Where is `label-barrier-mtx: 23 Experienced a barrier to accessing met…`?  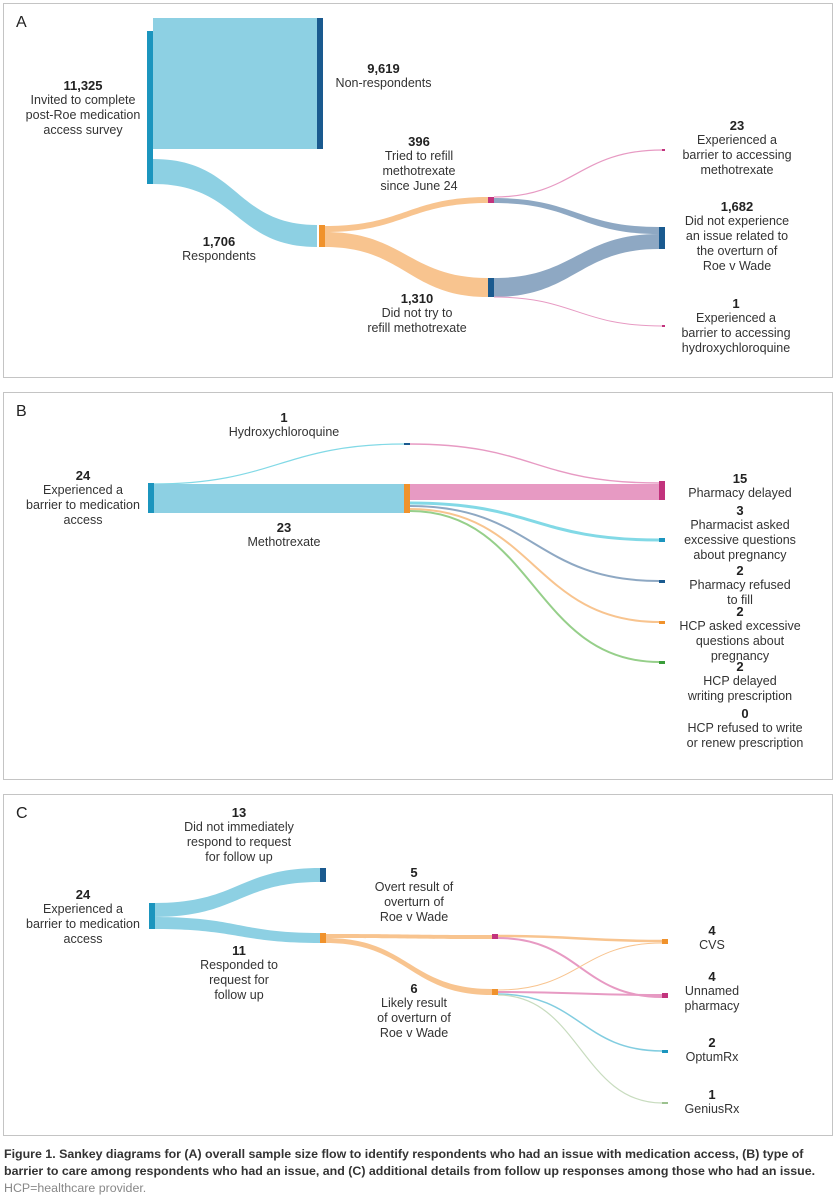 label-barrier-mtx: 23 Experienced a barrier to accessing met… is located at coordinates (737, 147).